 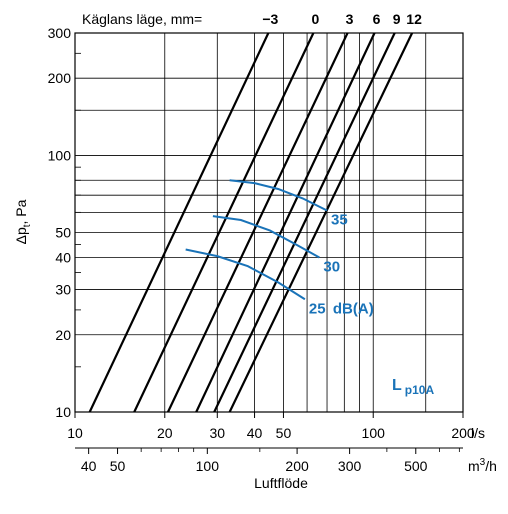 I want to click on x-tick-label: 10, so click(x=75, y=433).